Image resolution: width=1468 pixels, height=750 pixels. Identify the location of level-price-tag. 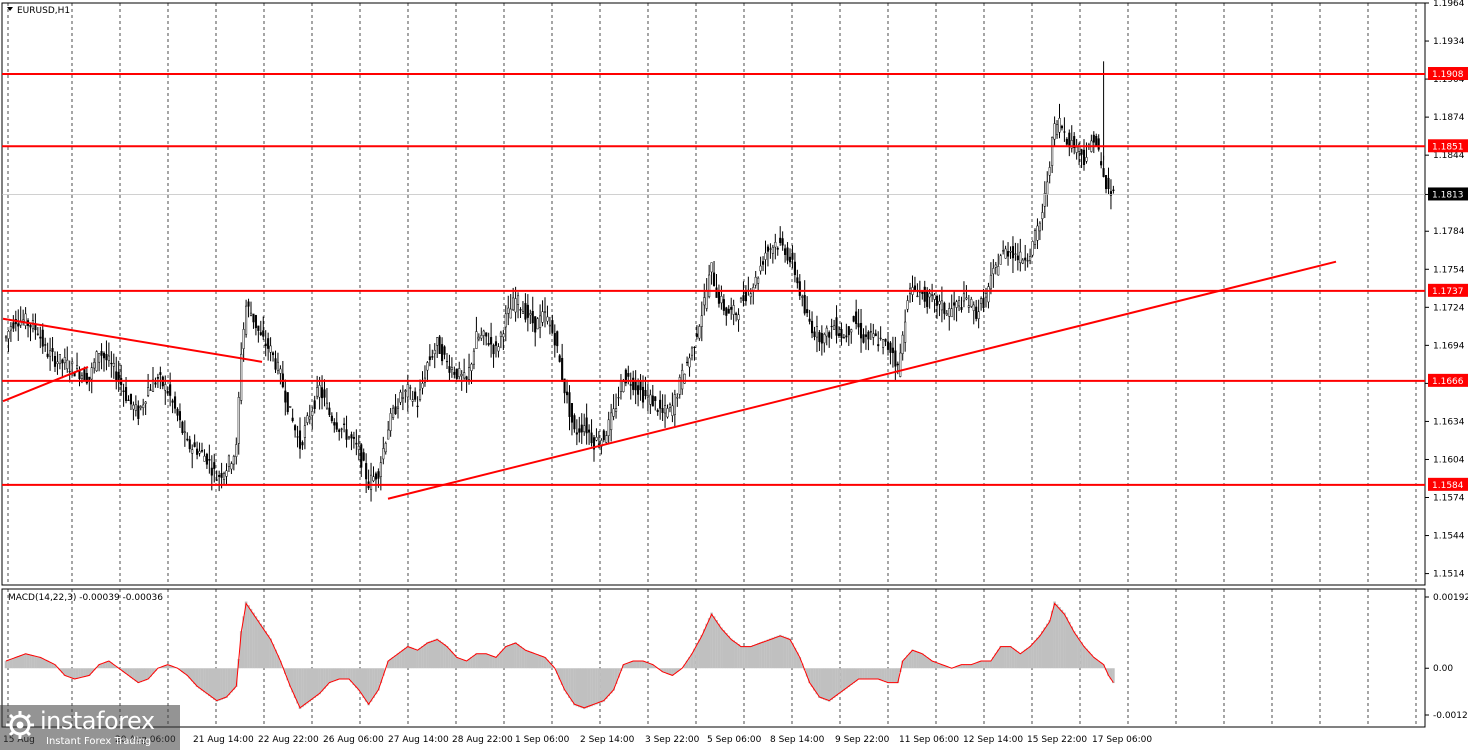
(1448, 146).